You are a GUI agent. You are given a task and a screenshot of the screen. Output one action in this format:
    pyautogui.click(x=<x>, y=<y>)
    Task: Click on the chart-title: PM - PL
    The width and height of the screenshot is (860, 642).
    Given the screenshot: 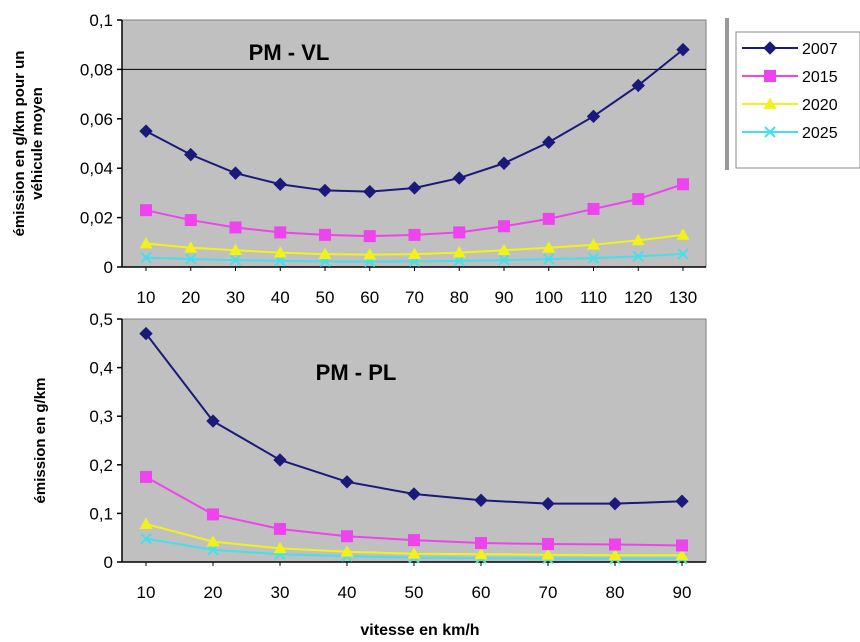 What is the action you would take?
    pyautogui.click(x=356, y=372)
    